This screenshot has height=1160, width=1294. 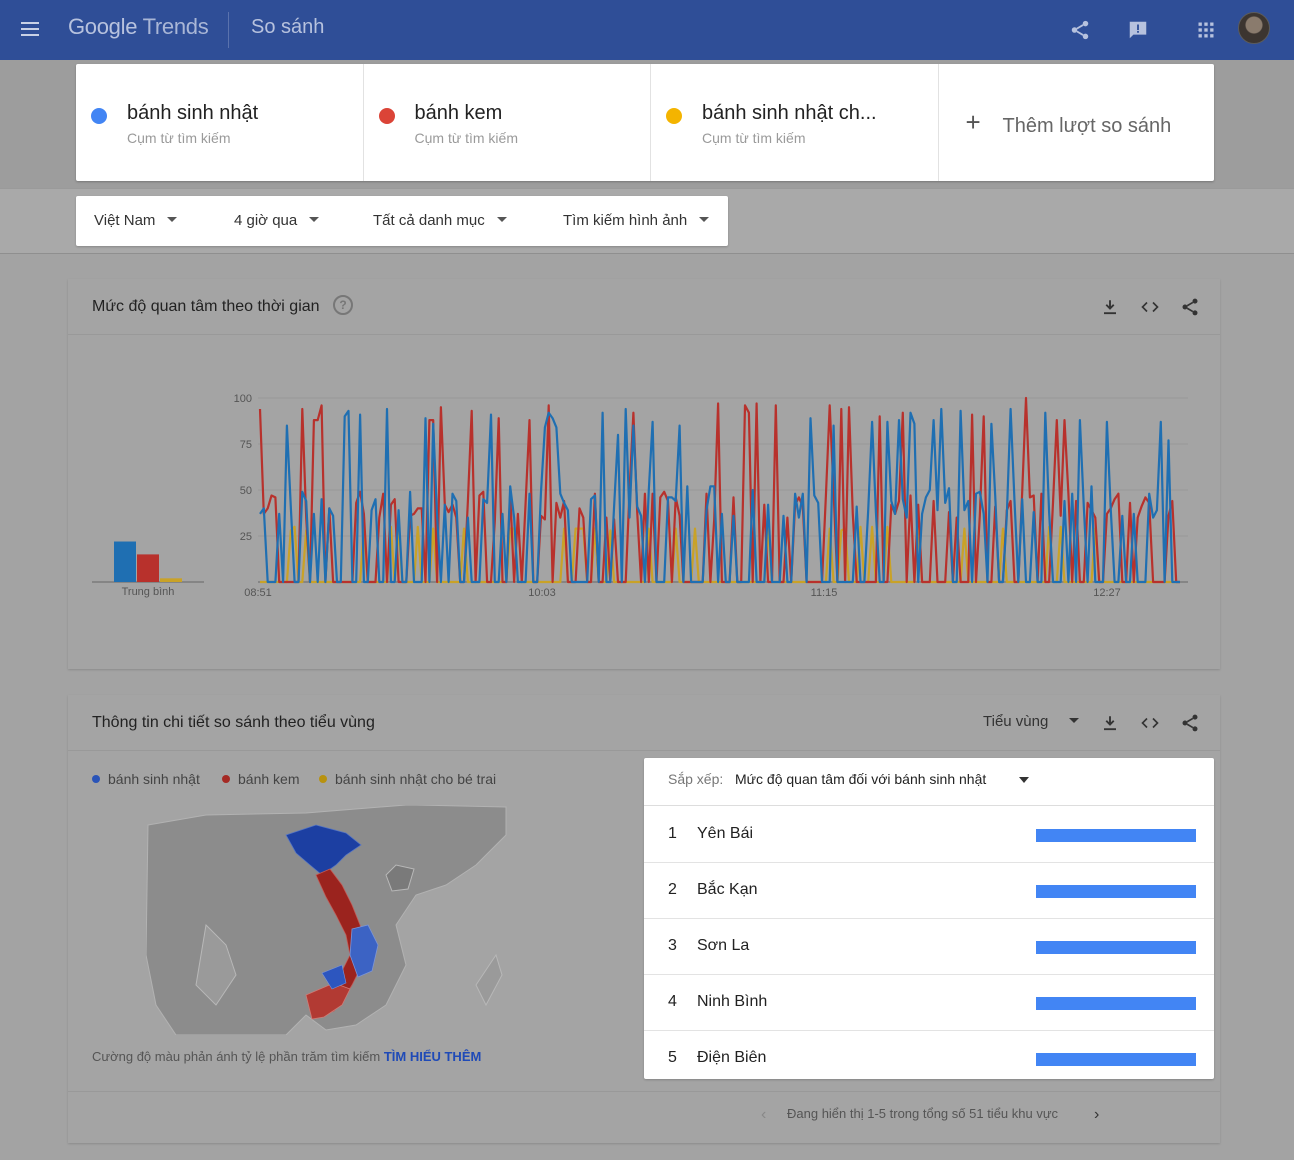 What do you see at coordinates (732, 1001) in the screenshot?
I see `region-name: Ninh Bình` at bounding box center [732, 1001].